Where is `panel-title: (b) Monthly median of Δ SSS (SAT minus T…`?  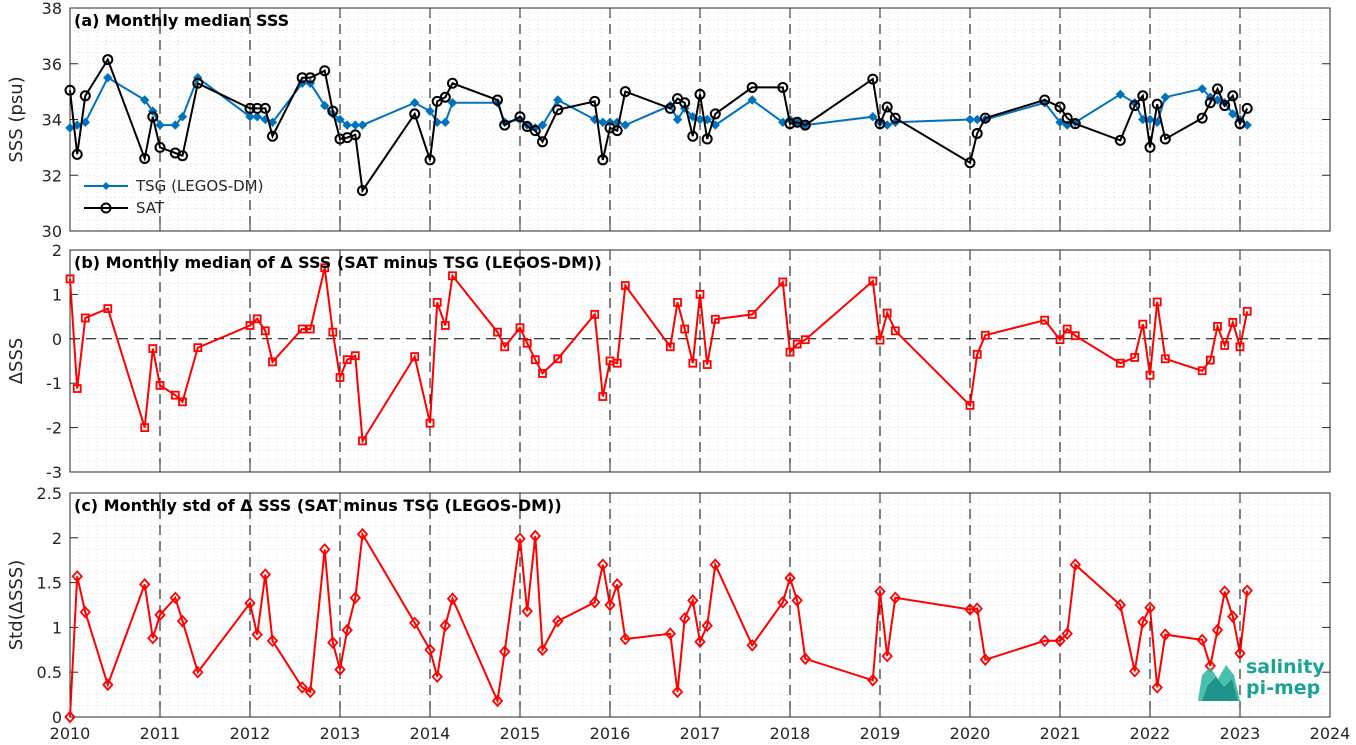
panel-title: (b) Monthly median of Δ SSS (SAT minus T… is located at coordinates (338, 262).